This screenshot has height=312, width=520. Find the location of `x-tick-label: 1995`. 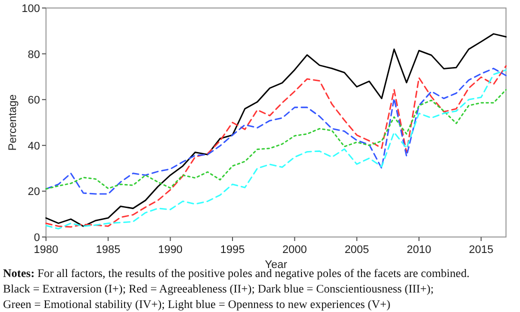

x-tick-label: 1995 is located at coordinates (232, 250).